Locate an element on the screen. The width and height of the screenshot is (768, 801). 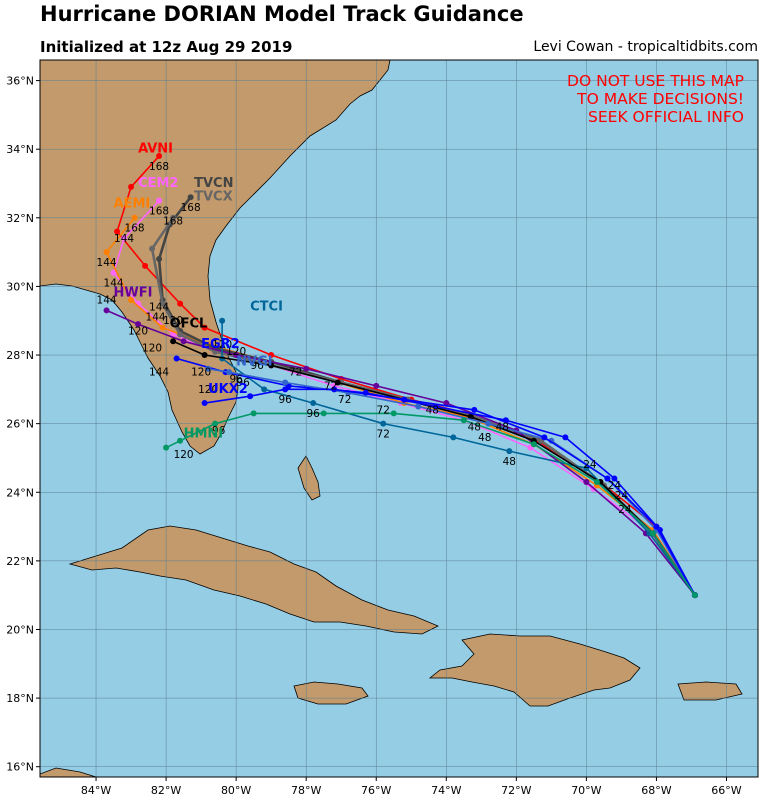
warning-line: TO MAKE DECISIONS! is located at coordinates (660, 99).